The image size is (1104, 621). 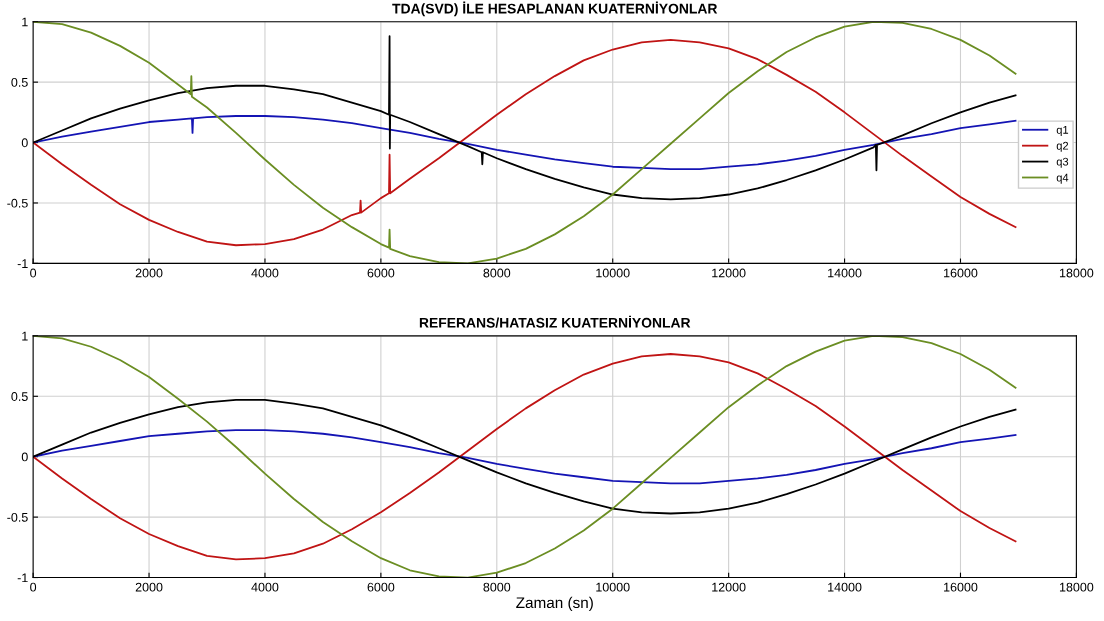 What do you see at coordinates (554, 604) in the screenshot?
I see `x-axis-title: Zaman (sn)` at bounding box center [554, 604].